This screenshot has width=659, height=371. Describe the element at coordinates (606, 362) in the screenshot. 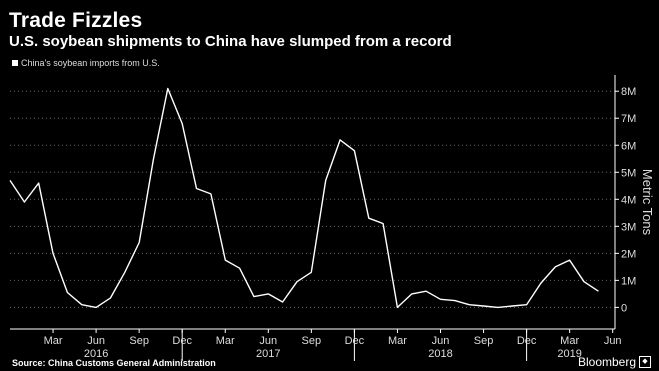

I see `brand-label: Bloomberg` at that location.